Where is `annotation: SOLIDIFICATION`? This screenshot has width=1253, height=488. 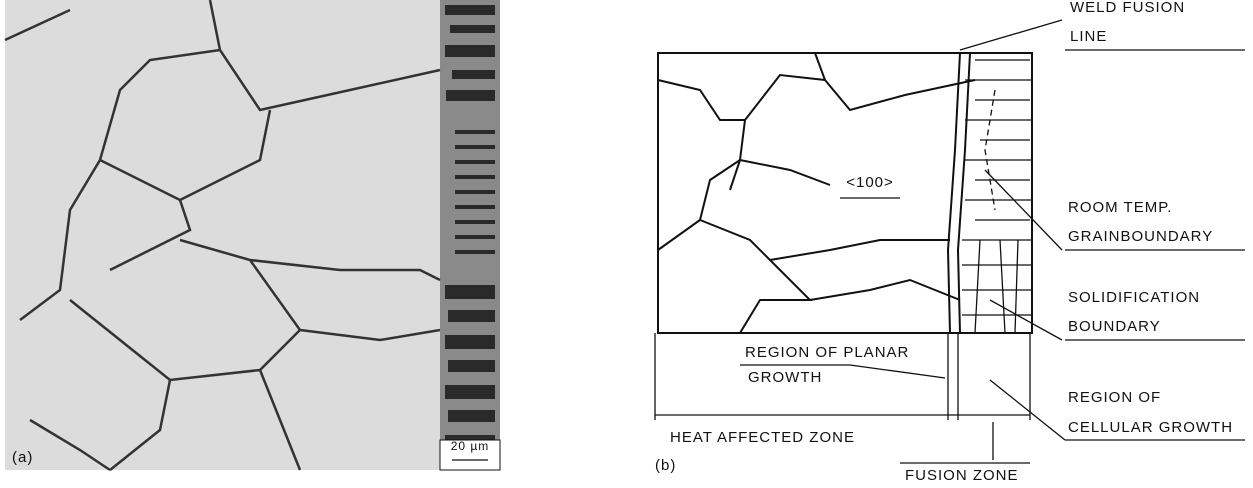 annotation: SOLIDIFICATION is located at coordinates (1134, 297).